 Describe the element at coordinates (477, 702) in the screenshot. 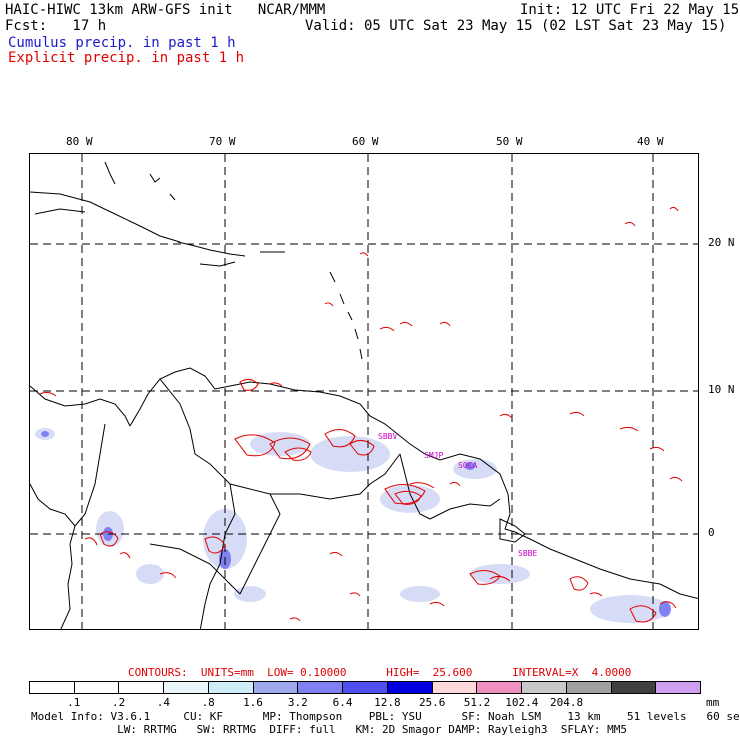

I see `colorbar-label: 51.2` at that location.